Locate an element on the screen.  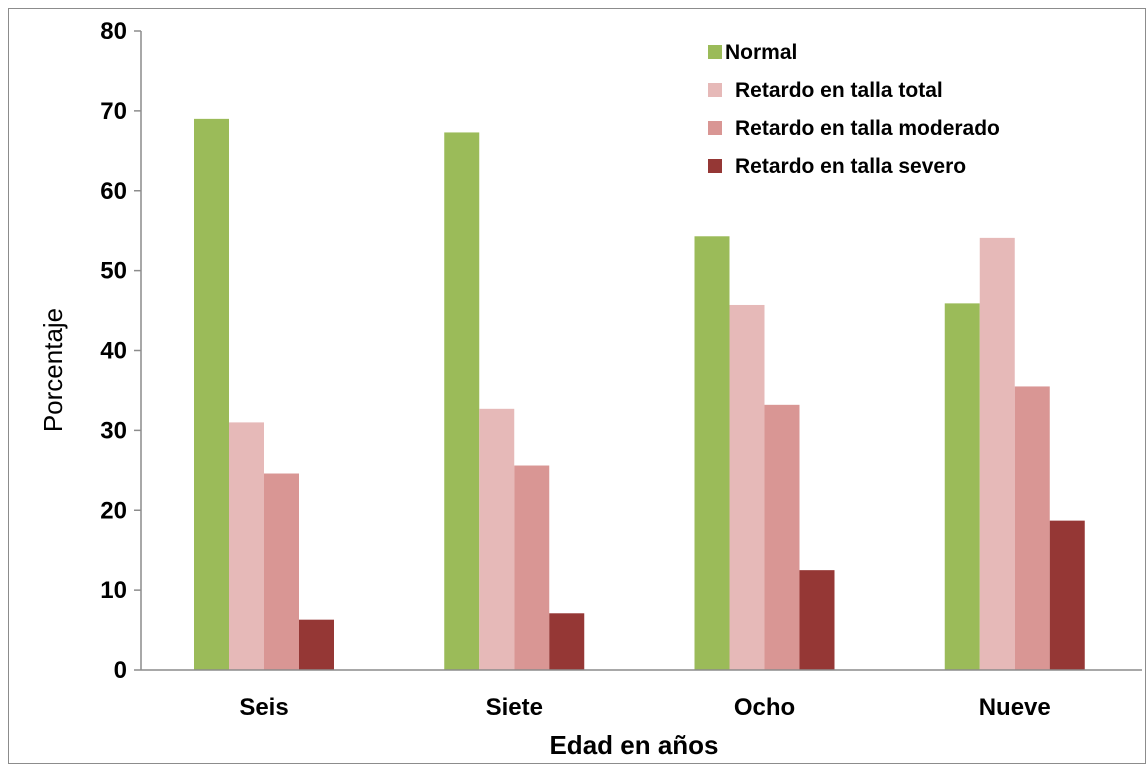
x-axis-title: Edad en años is located at coordinates (633, 744).